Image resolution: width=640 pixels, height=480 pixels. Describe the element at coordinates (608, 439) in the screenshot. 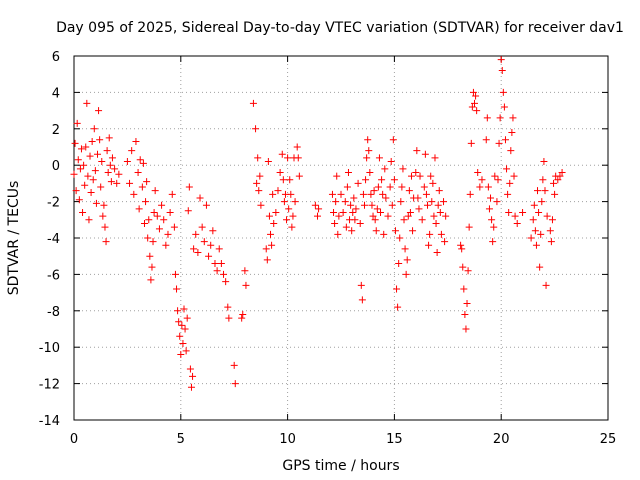

I see `x-tick-label: 25` at that location.